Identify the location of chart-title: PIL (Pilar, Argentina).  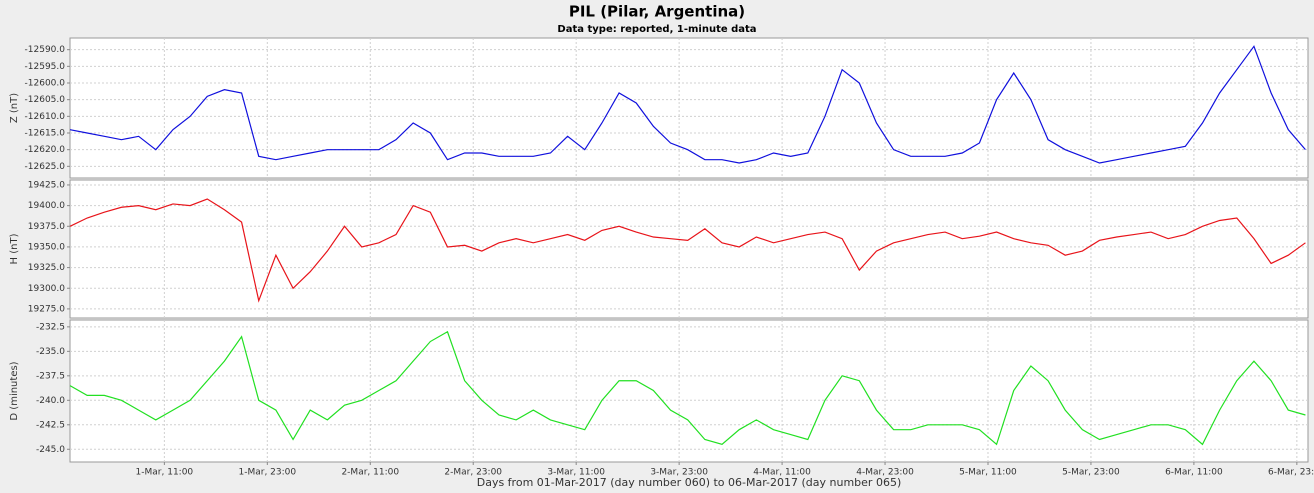
(657, 12).